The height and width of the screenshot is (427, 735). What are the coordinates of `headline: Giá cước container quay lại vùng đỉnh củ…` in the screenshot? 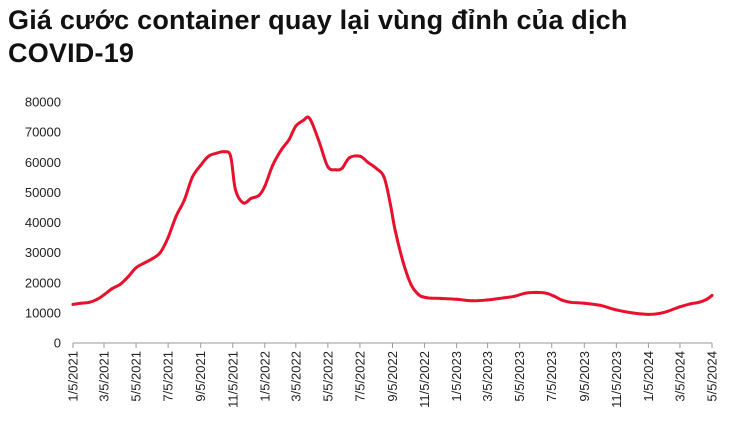 It's located at (318, 36).